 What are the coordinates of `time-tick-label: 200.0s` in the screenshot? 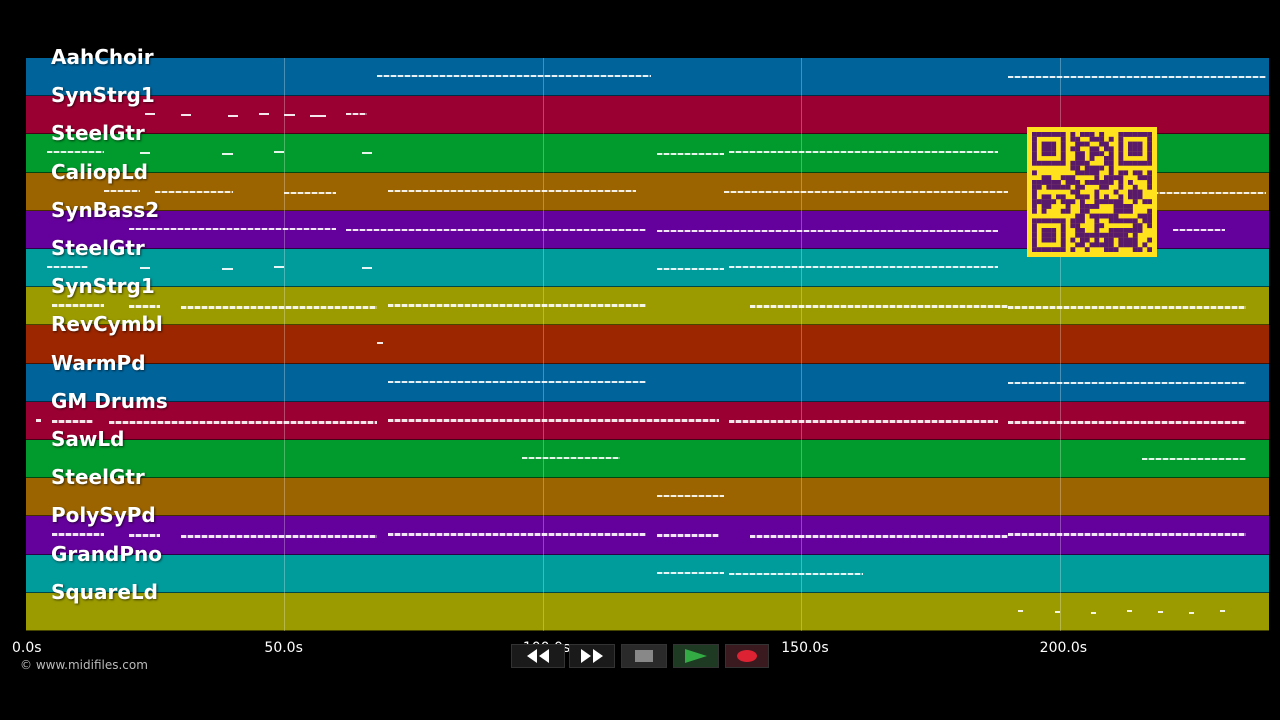 It's located at (1063, 648).